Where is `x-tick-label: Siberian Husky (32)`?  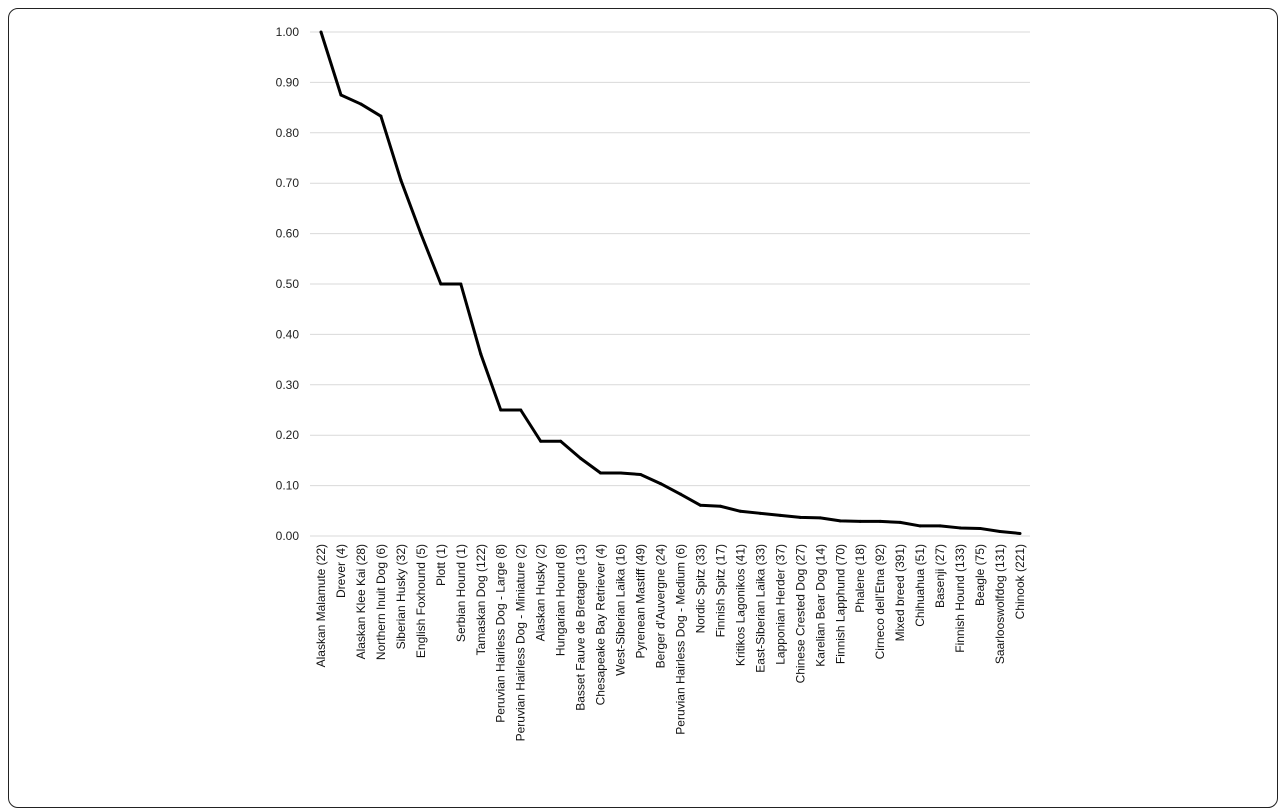 x-tick-label: Siberian Husky (32) is located at coordinates (401, 596).